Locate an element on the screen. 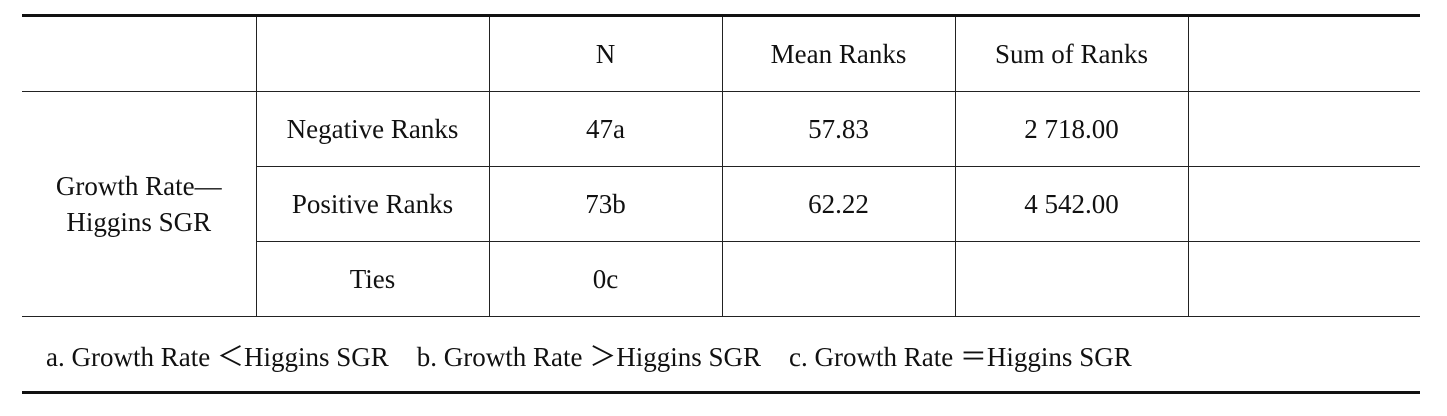  header-cell: Sum of Ranks is located at coordinates (1071, 53).